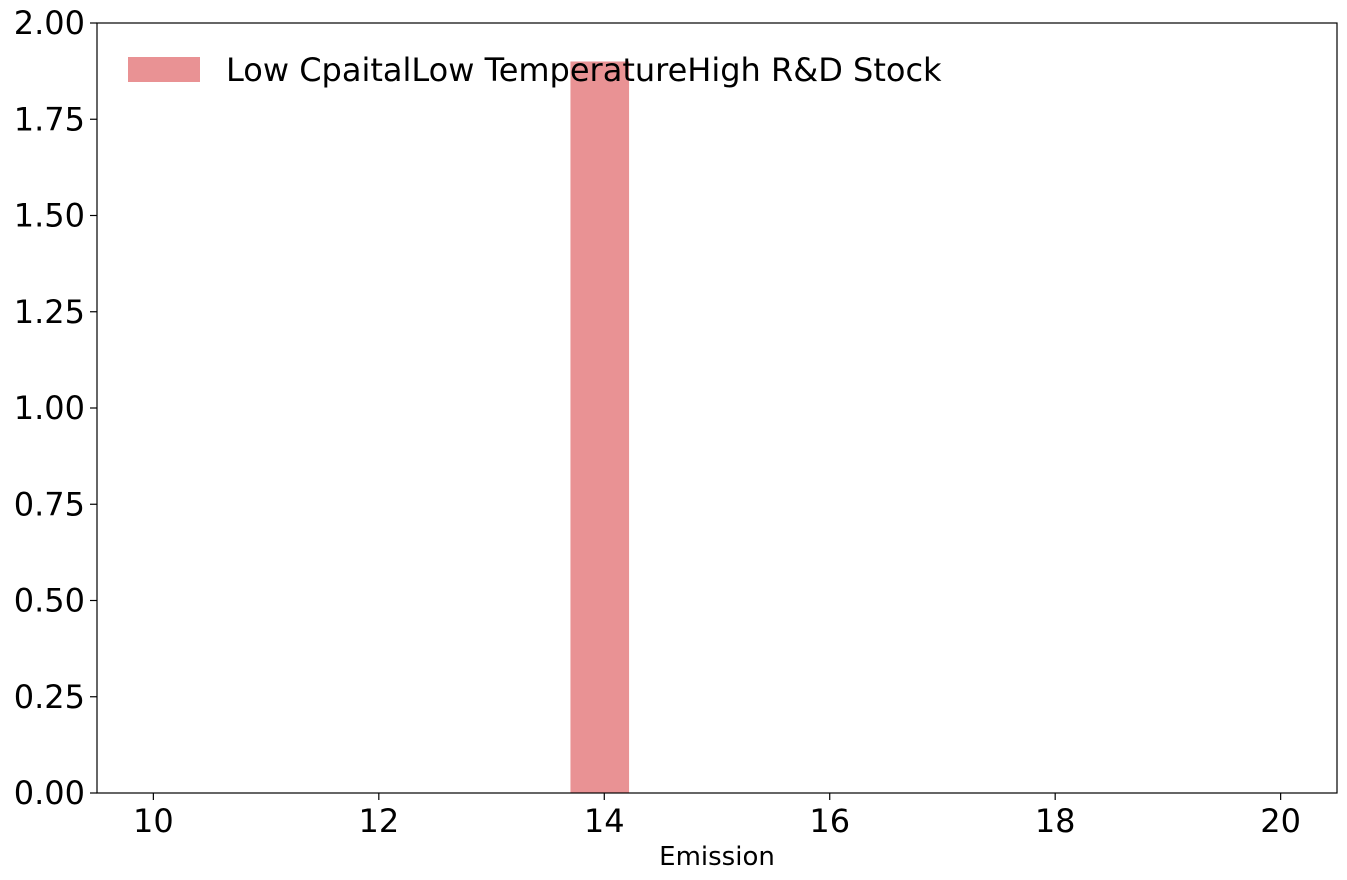 The height and width of the screenshot is (880, 1347). What do you see at coordinates (49, 312) in the screenshot?
I see `y-tick-label: 1.25` at bounding box center [49, 312].